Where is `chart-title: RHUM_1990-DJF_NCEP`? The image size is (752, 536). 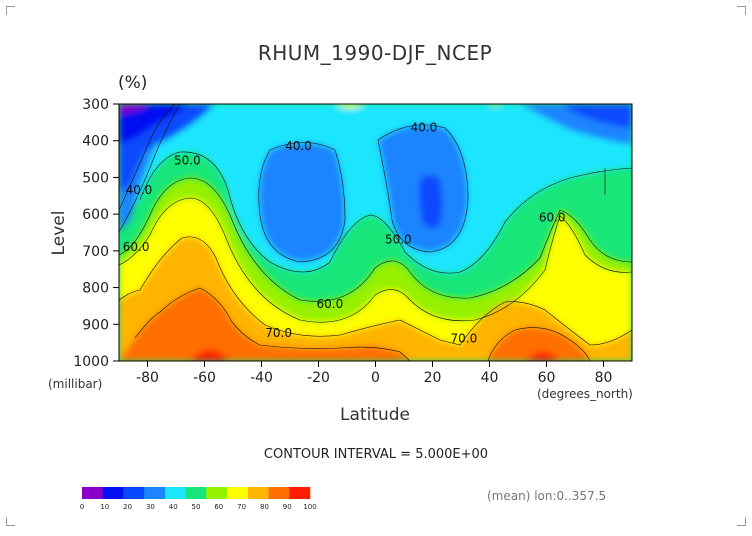 chart-title: RHUM_1990-DJF_NCEP is located at coordinates (375, 53).